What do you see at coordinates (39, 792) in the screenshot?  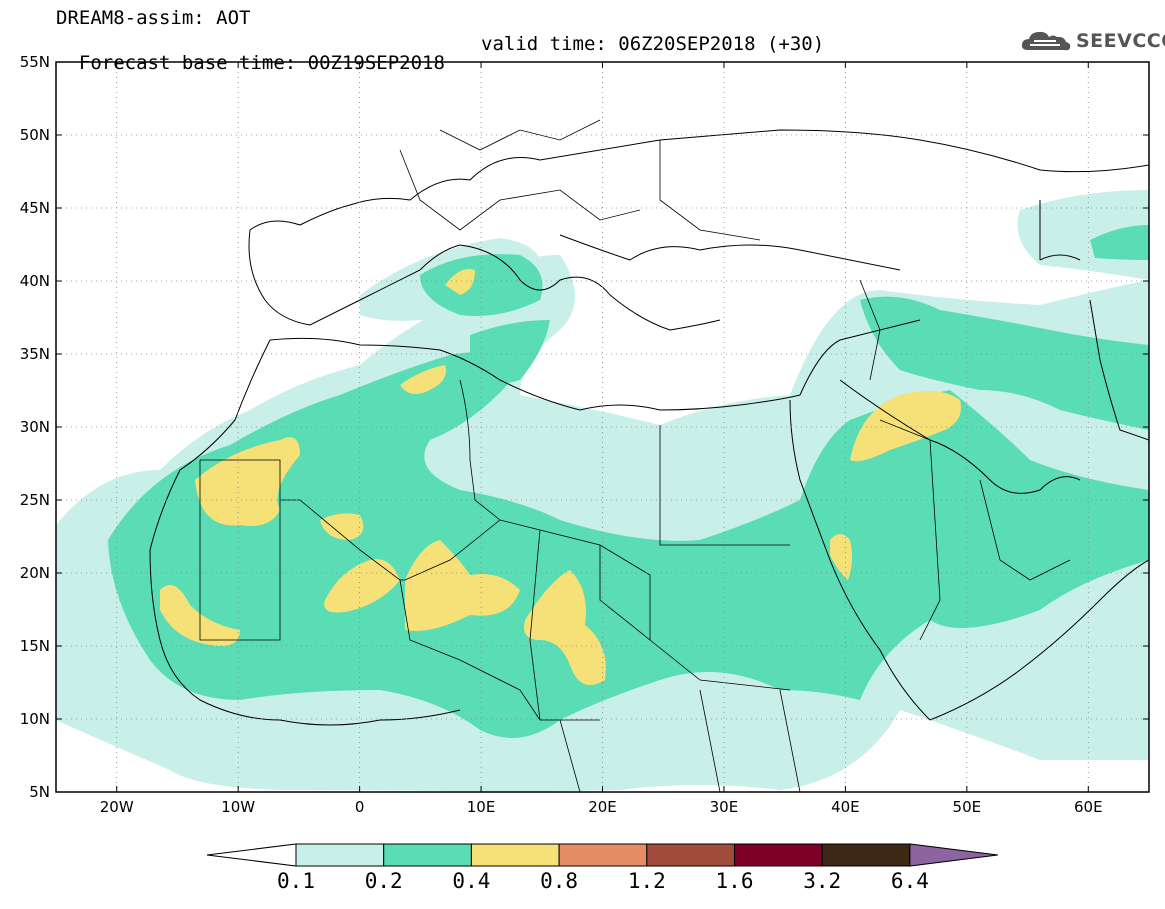 I see `lat-label: 5N` at bounding box center [39, 792].